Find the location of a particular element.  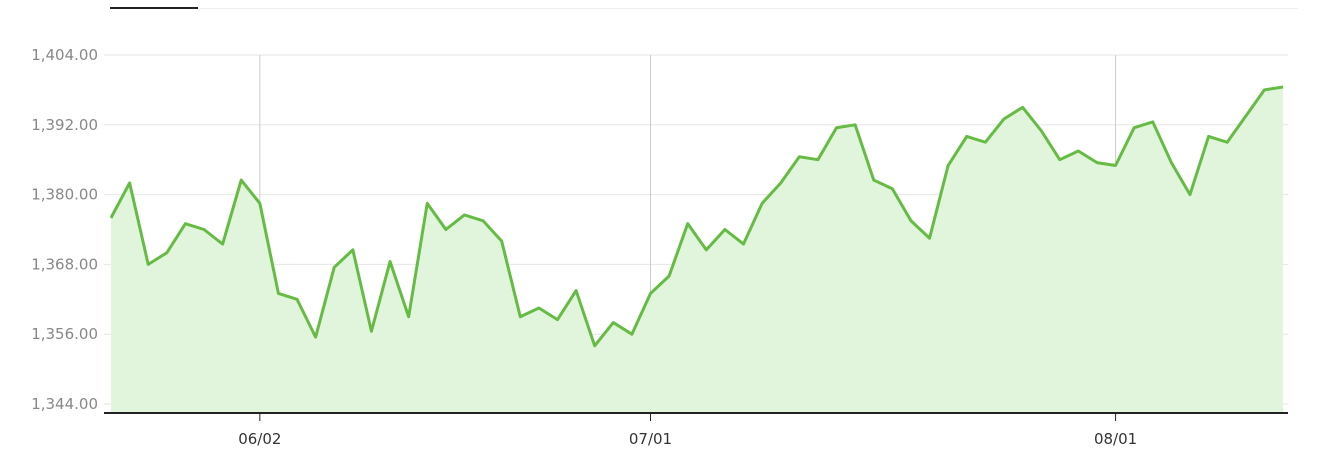

tick-marks is located at coordinates (688, 417).